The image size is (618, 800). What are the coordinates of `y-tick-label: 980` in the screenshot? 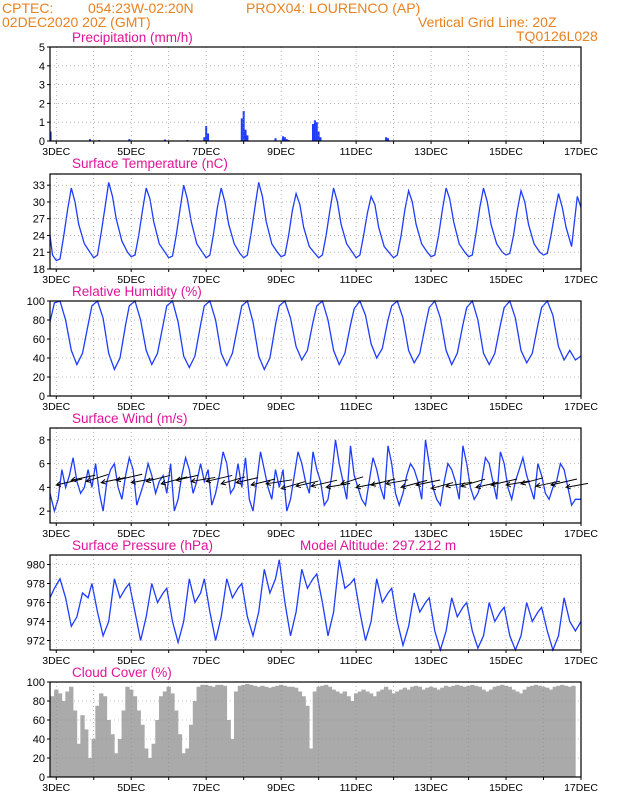 It's located at (36, 566).